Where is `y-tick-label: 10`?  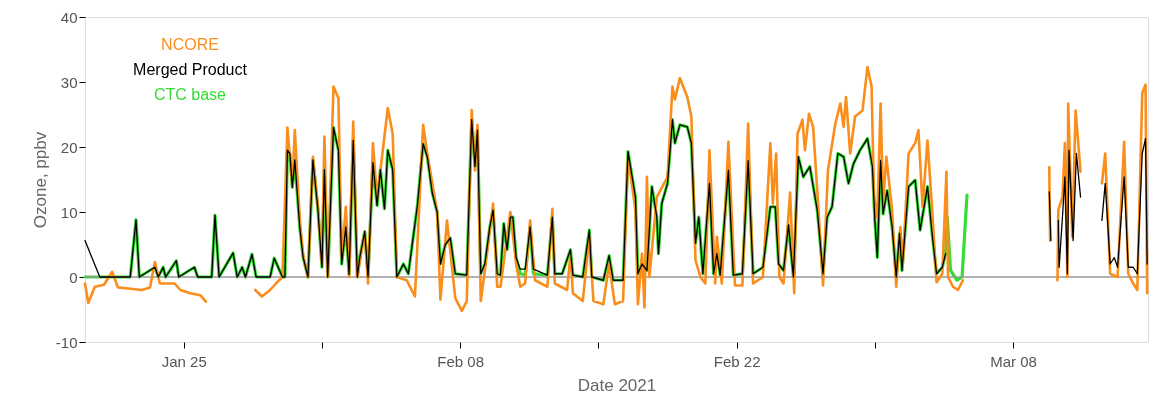
y-tick-label: 10 is located at coordinates (69, 212).